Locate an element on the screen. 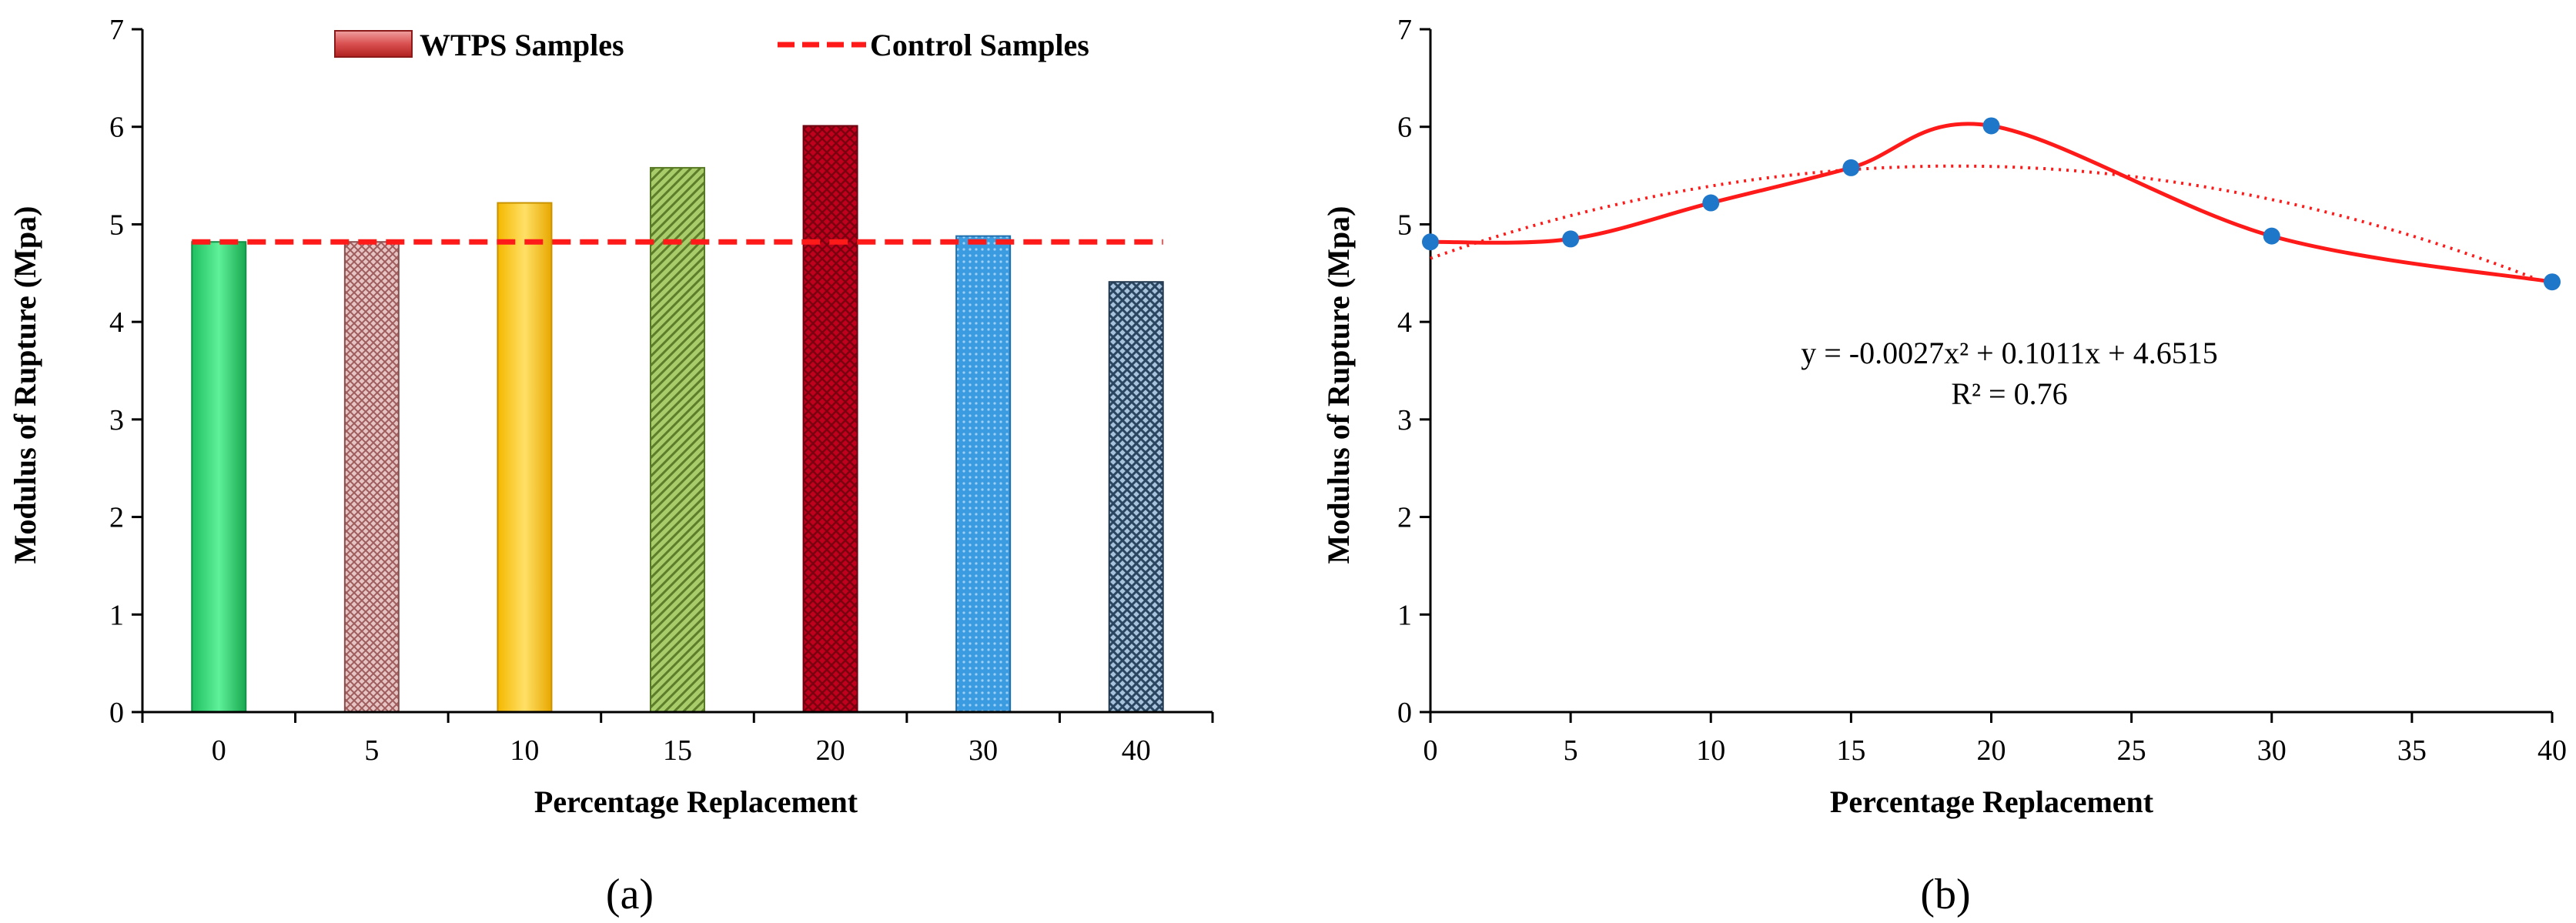 Image resolution: width=2576 pixels, height=923 pixels. x-tick-label-b: 30 is located at coordinates (2272, 750).